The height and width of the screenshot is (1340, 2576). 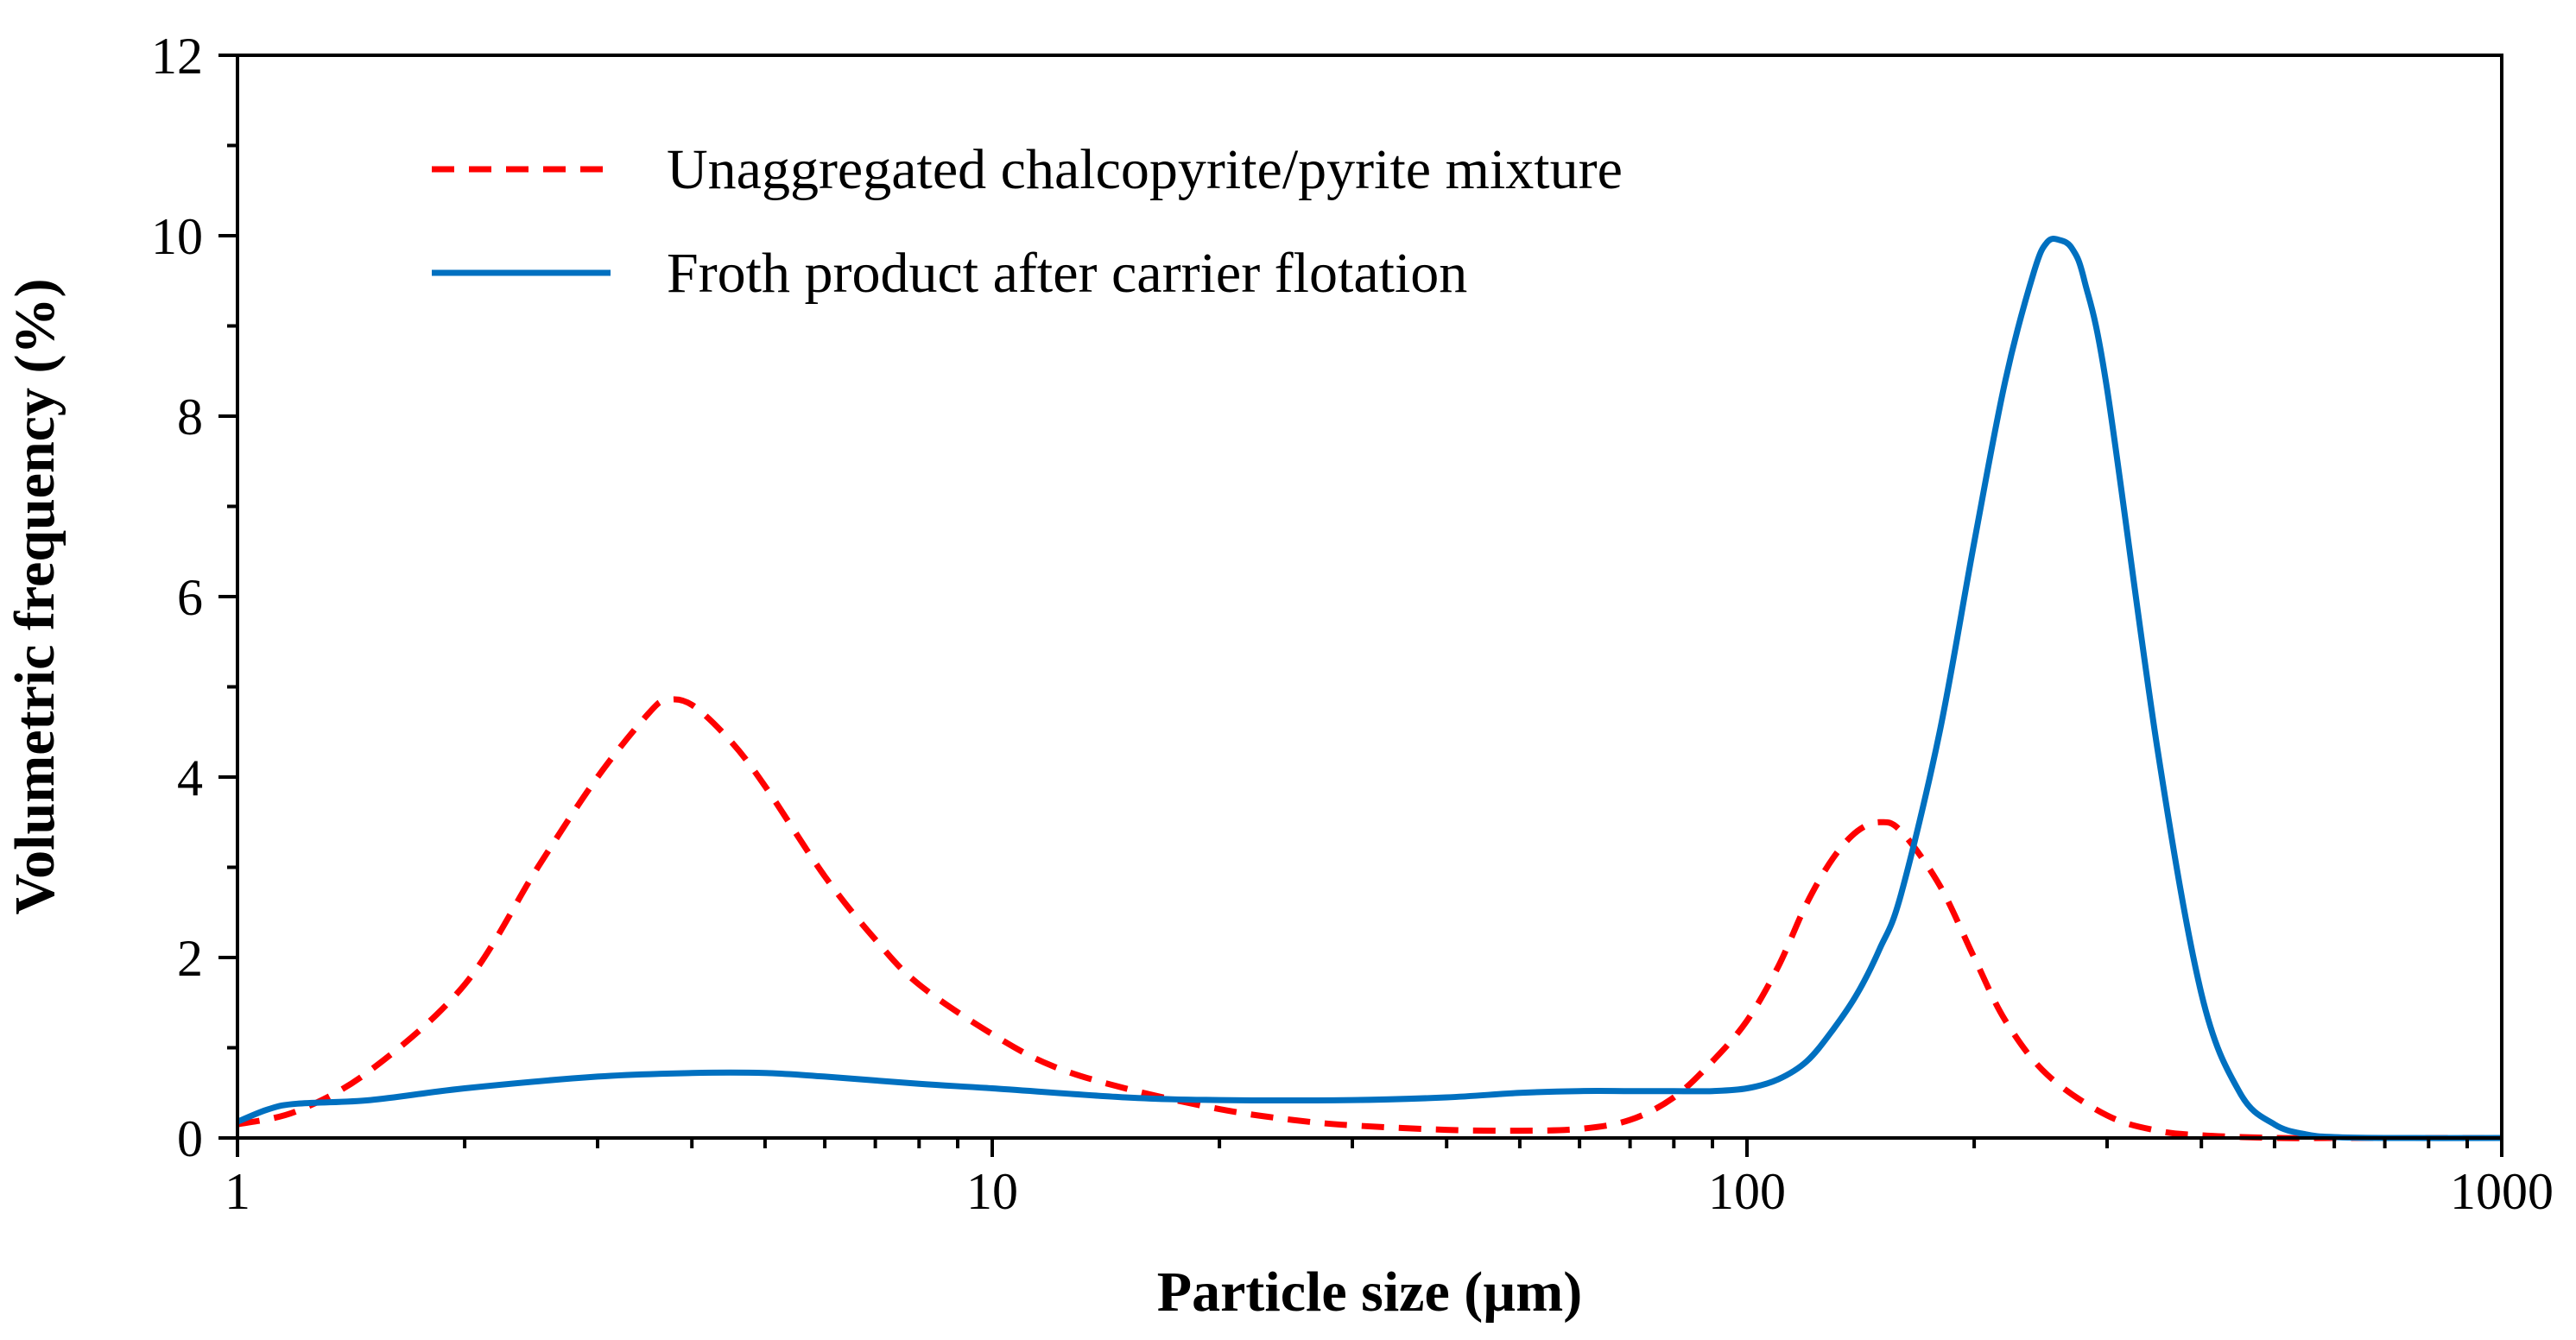 What do you see at coordinates (190, 1138) in the screenshot?
I see `y-tick-label: 0` at bounding box center [190, 1138].